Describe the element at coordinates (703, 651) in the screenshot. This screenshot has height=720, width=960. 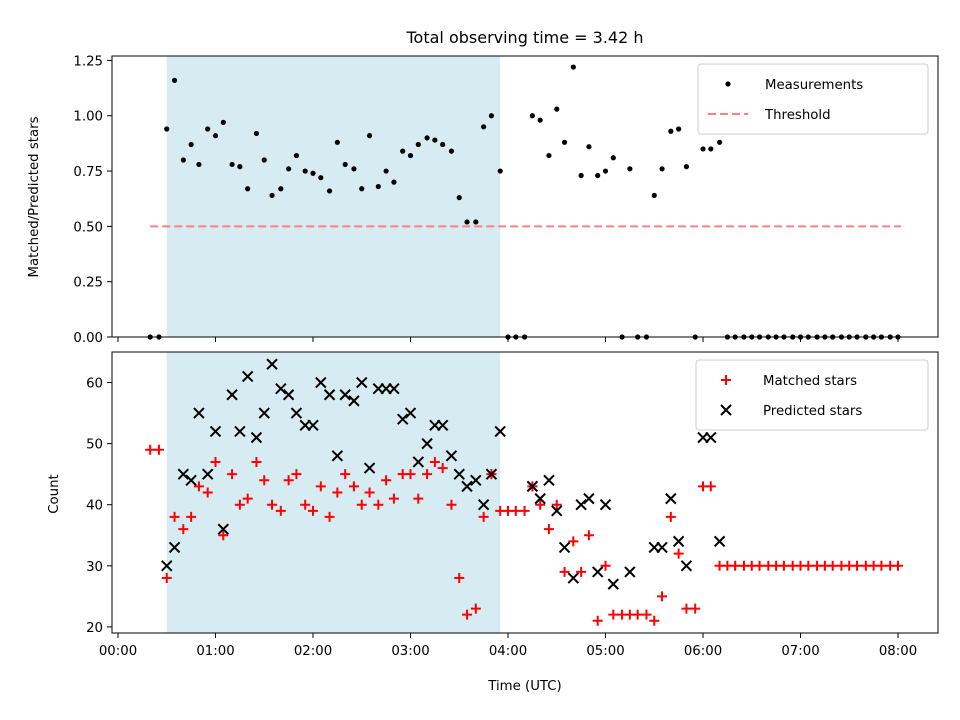
I see `bottom-x-tick-label: 06:00` at that location.